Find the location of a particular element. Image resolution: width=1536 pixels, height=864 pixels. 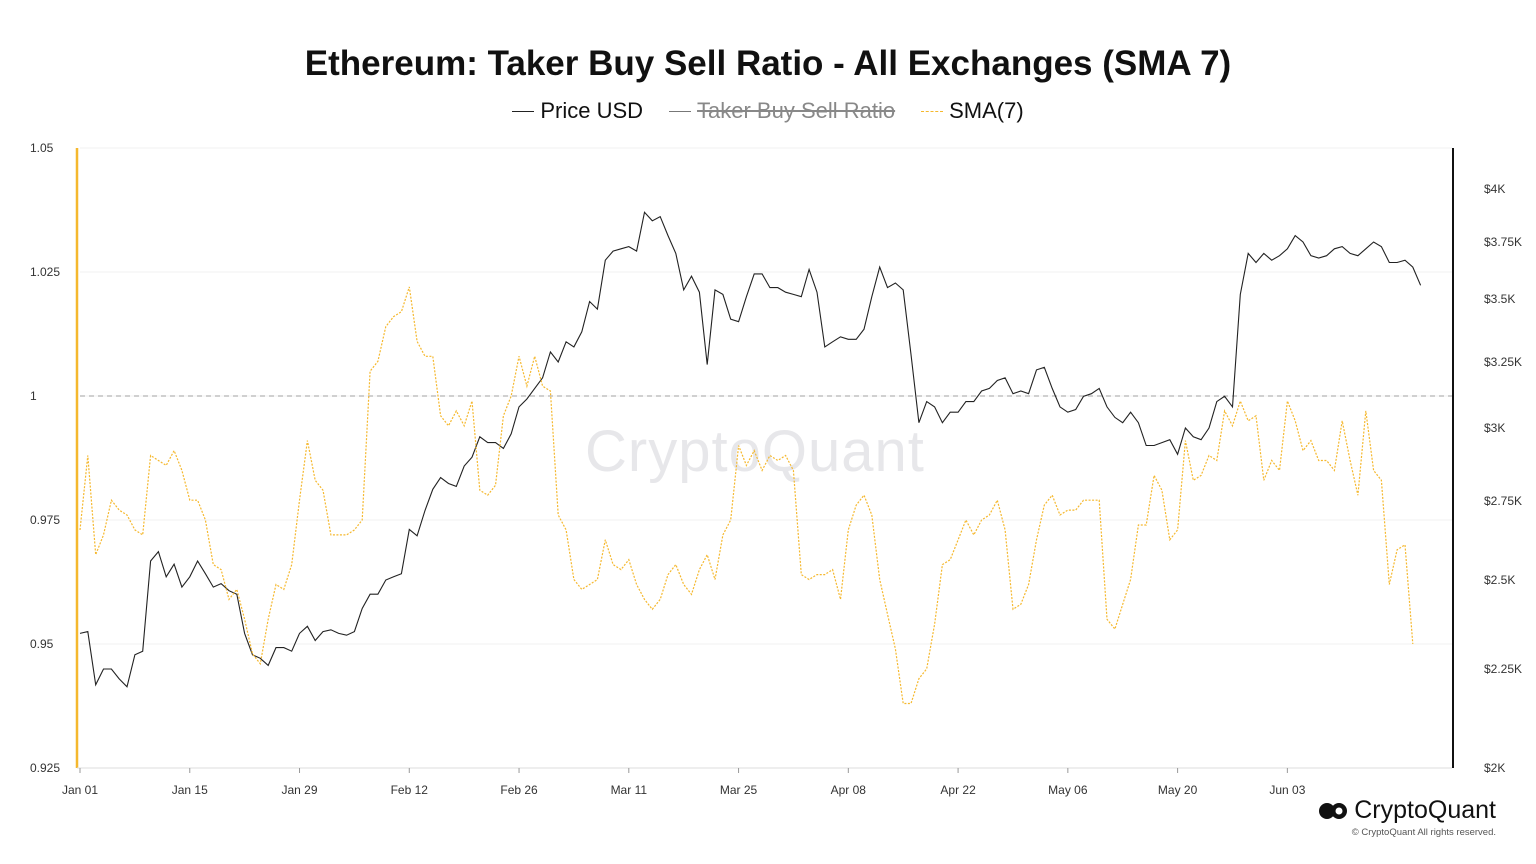

left-tick-label: 1.05 is located at coordinates (42, 148).